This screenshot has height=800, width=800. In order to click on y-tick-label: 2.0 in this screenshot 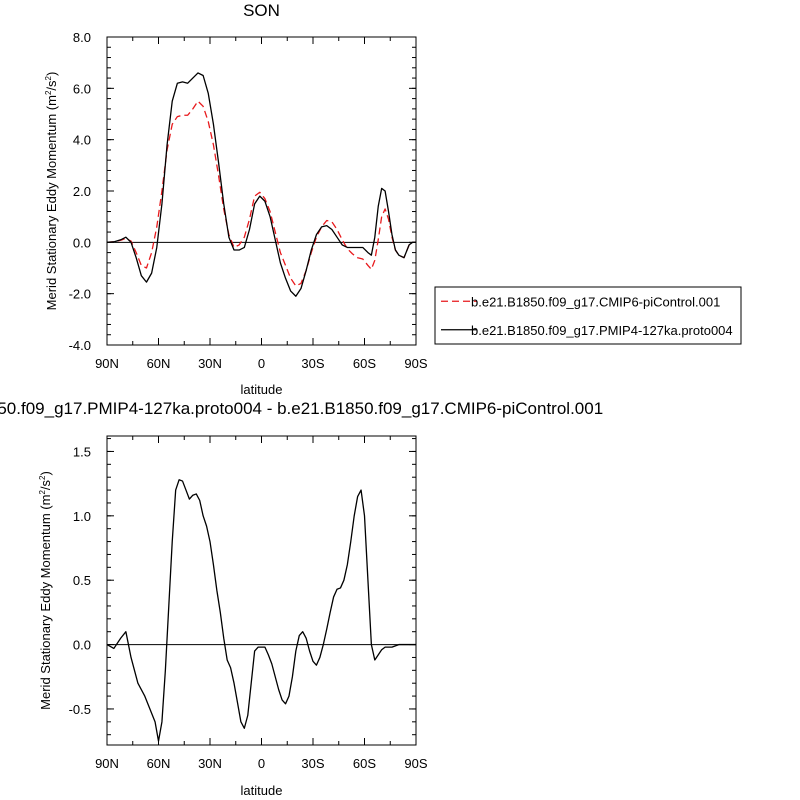, I will do `click(82, 191)`.